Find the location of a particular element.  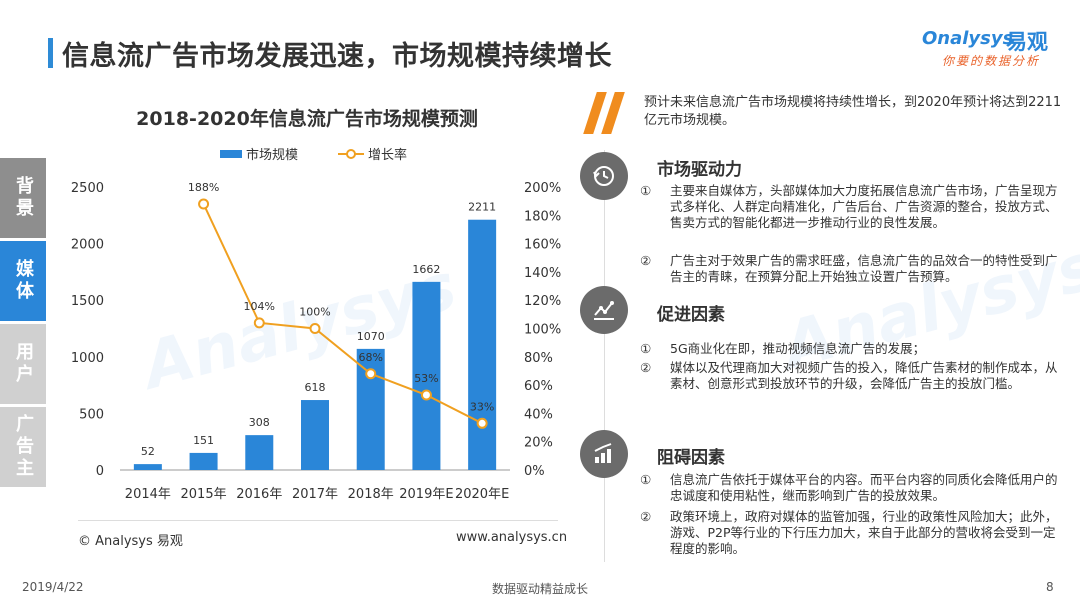

tab-label: 广告主 is located at coordinates (23, 447).